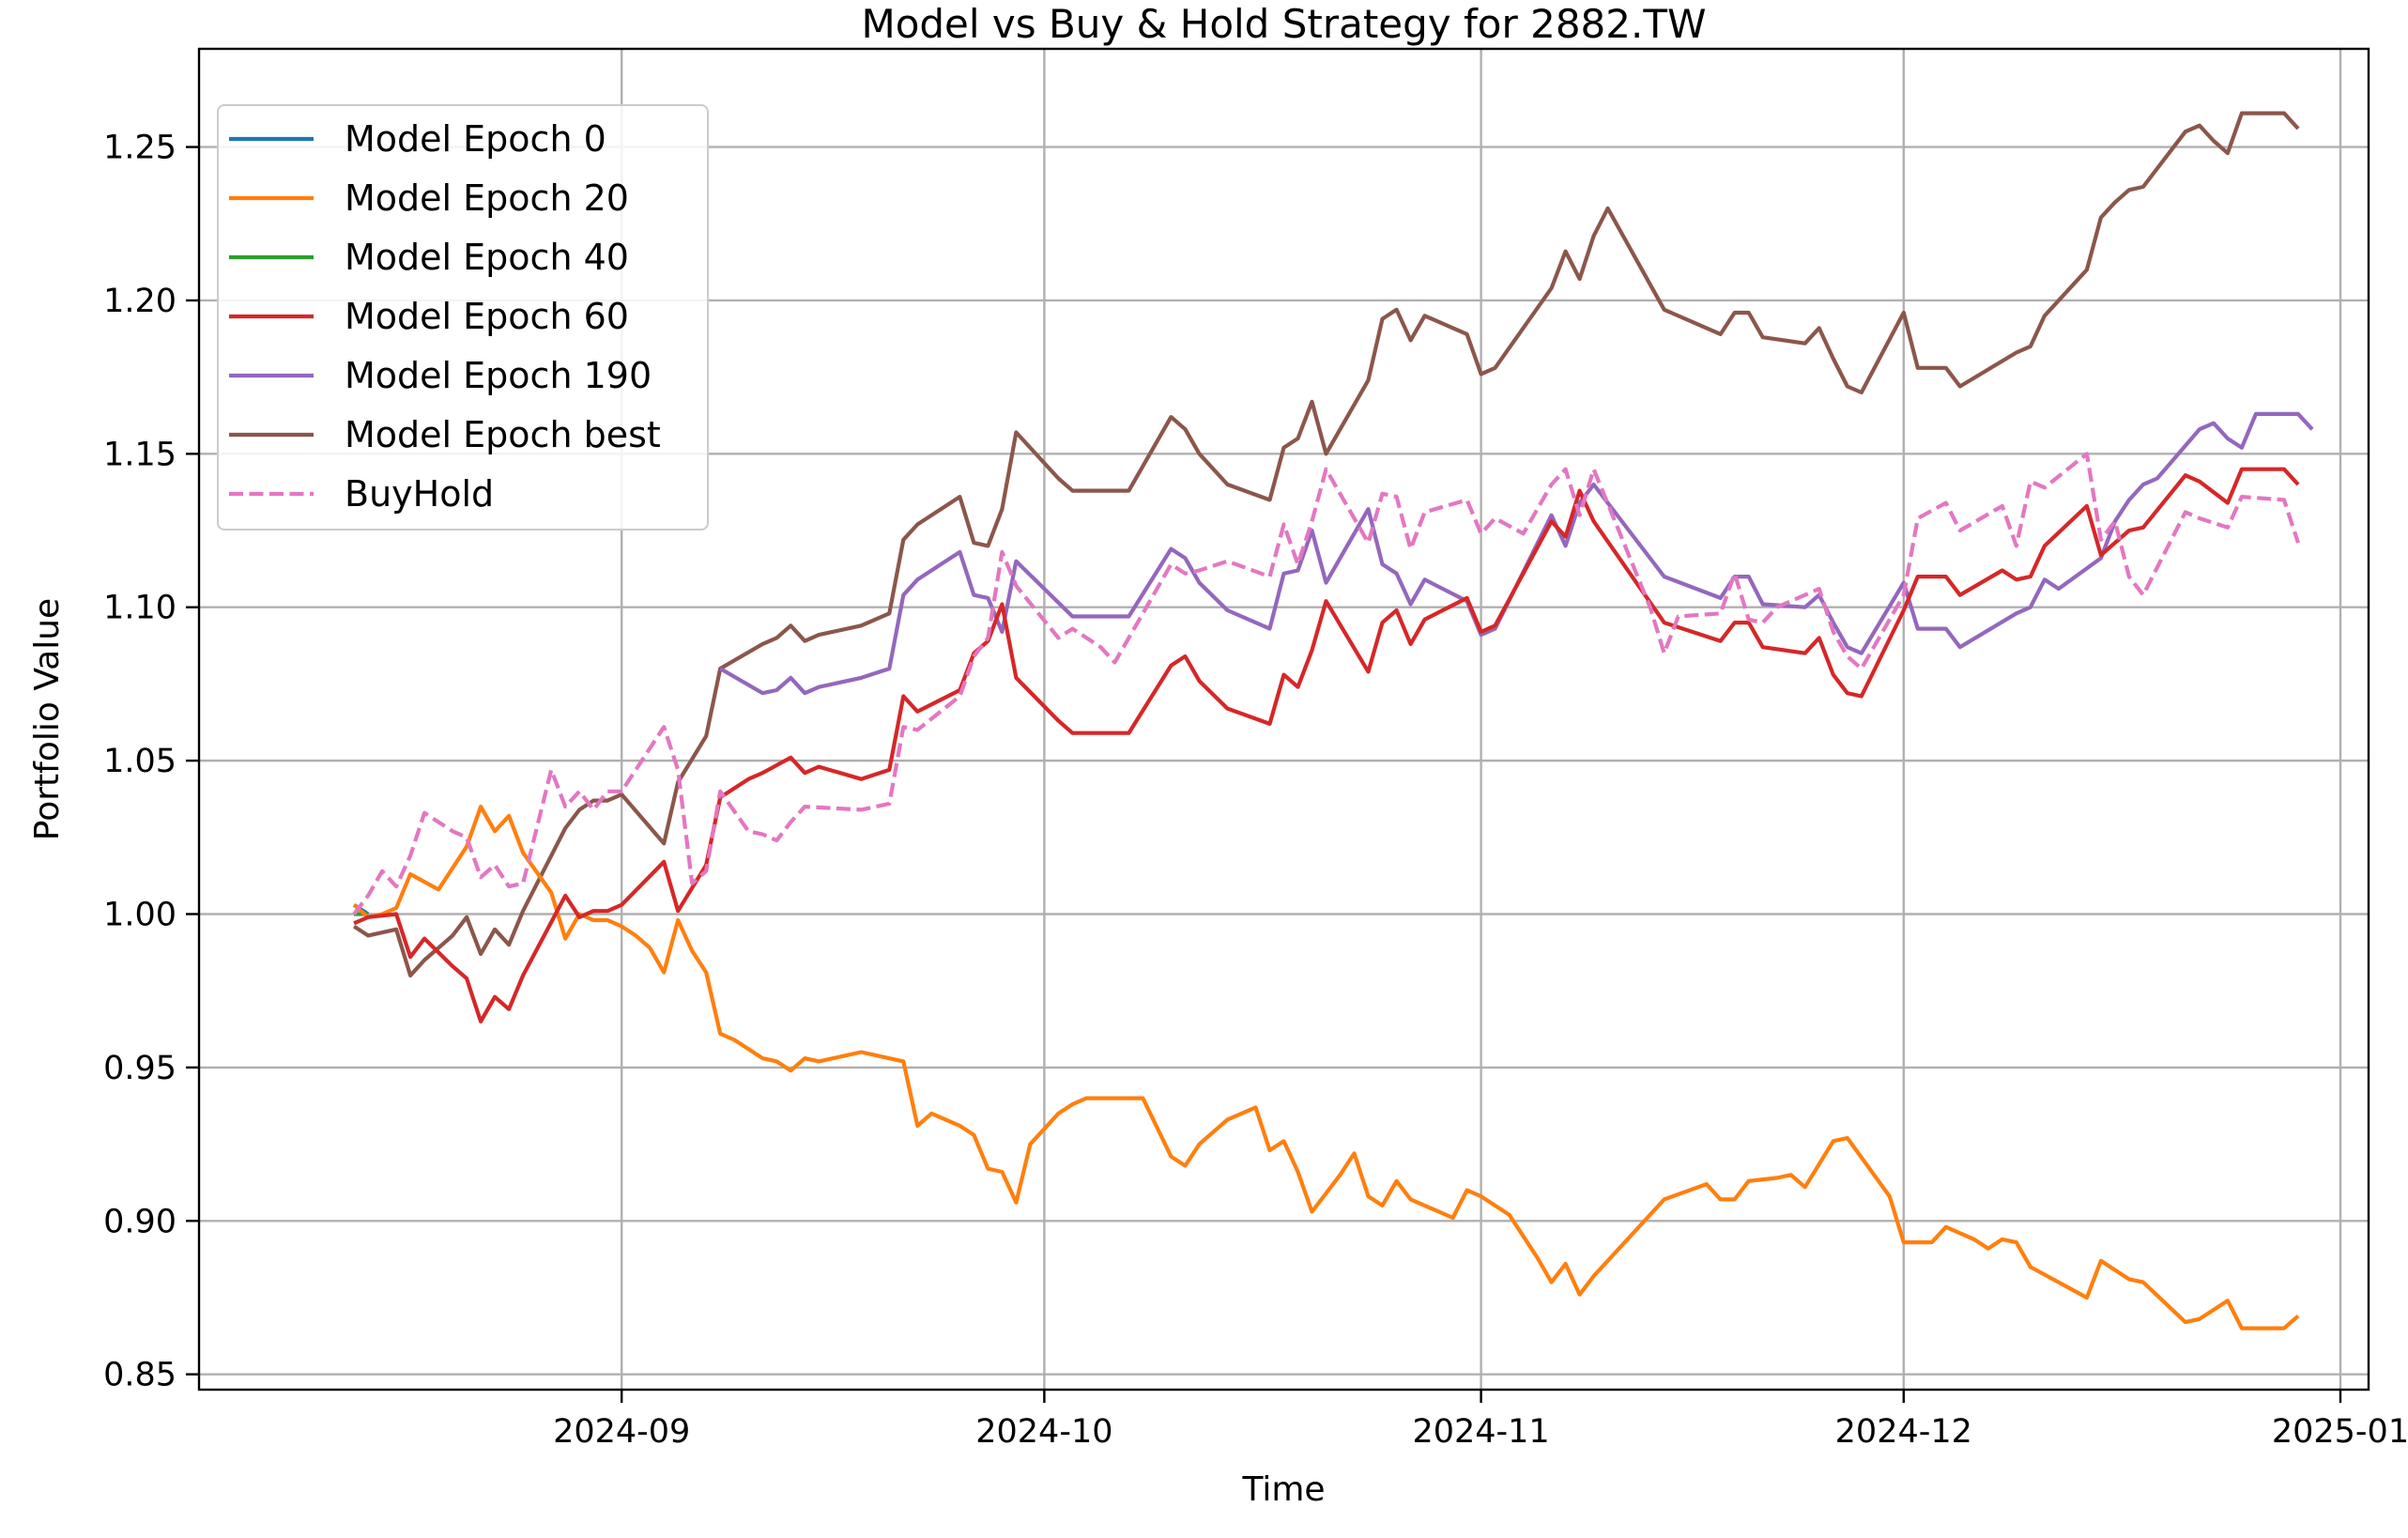 Image resolution: width=2408 pixels, height=1538 pixels. I want to click on chart-title: Model vs Buy & Hold Strategy for 2882.TW, so click(1284, 24).